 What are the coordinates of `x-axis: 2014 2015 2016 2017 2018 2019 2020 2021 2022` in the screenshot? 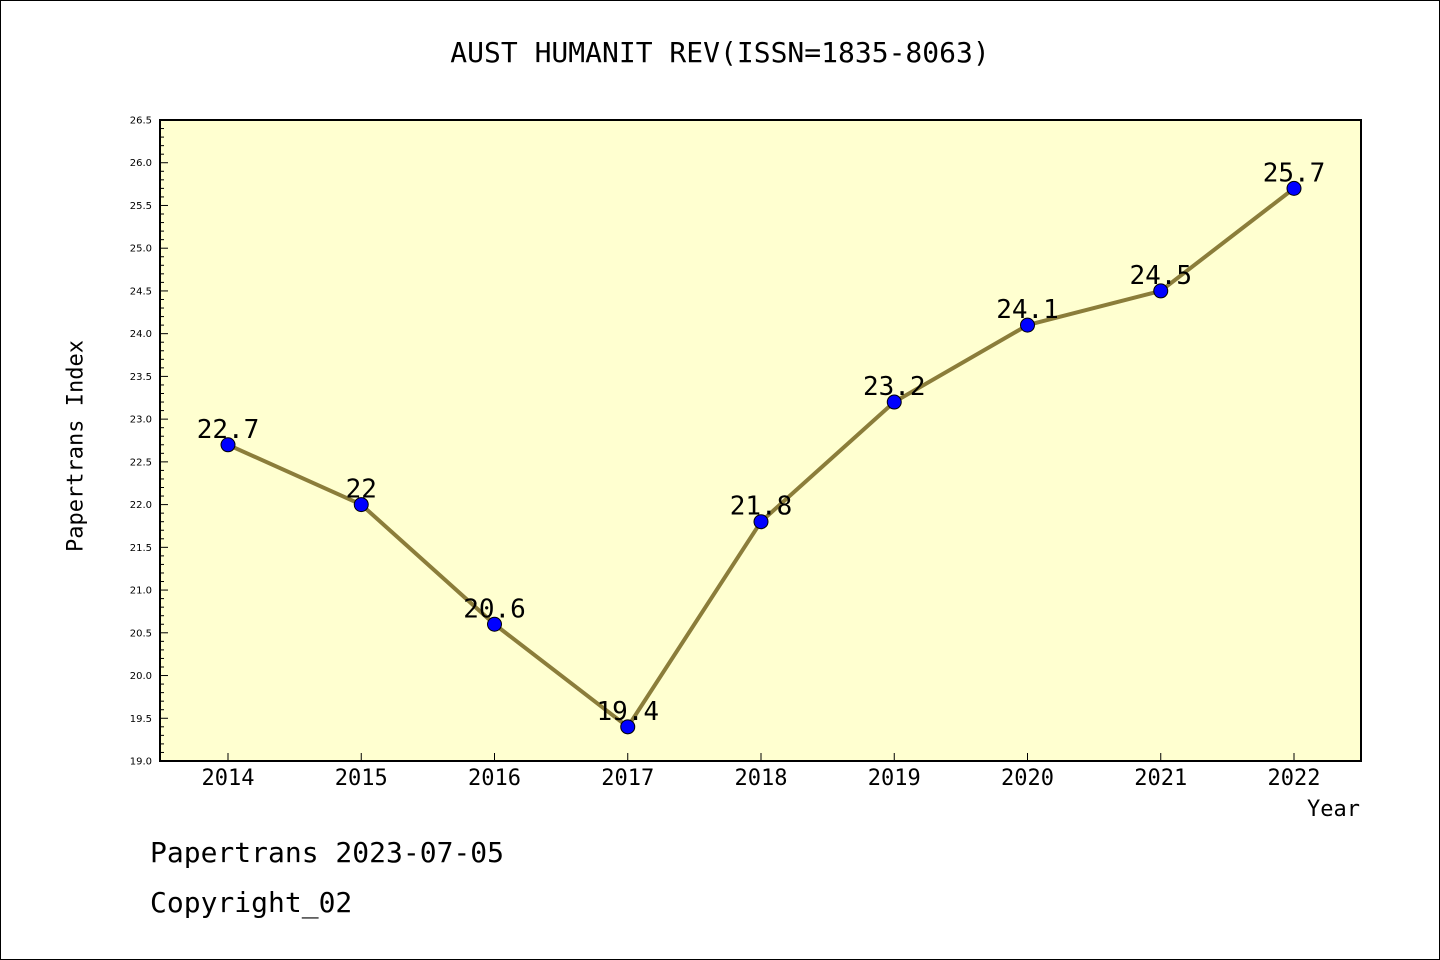 It's located at (761, 772).